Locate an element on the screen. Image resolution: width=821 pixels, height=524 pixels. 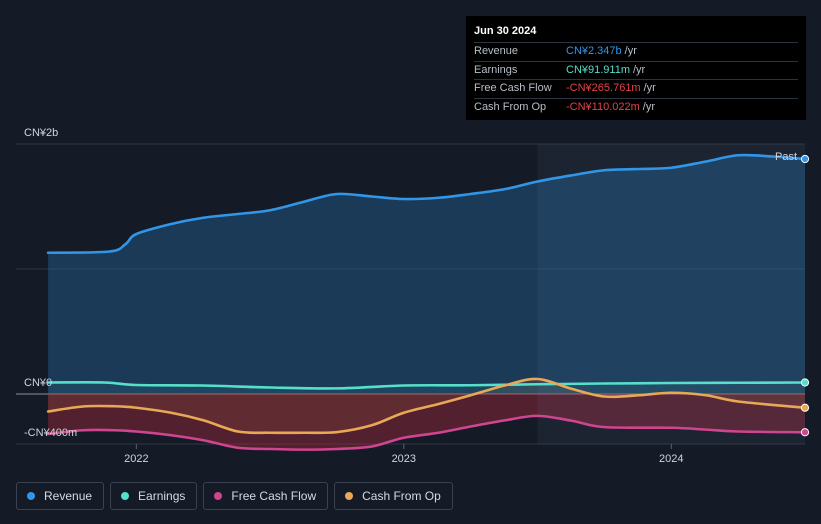
legend-label: Revenue is located at coordinates (68, 496).